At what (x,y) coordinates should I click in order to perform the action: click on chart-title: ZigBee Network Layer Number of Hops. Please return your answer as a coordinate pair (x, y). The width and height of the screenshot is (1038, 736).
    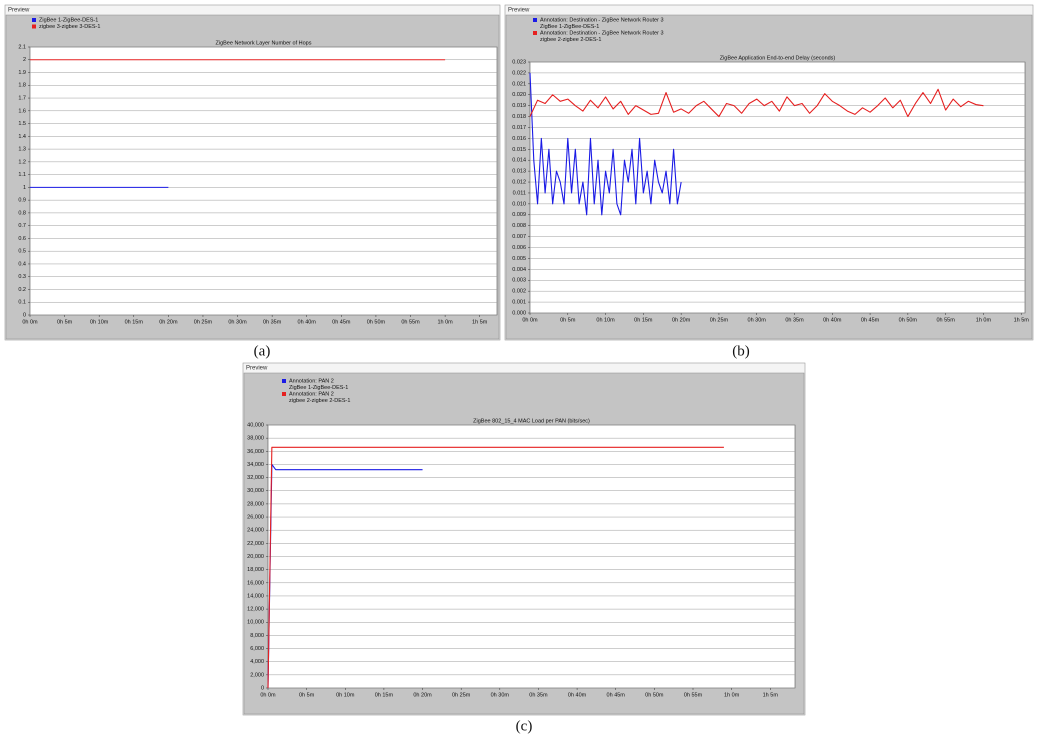
    Looking at the image, I should click on (264, 43).